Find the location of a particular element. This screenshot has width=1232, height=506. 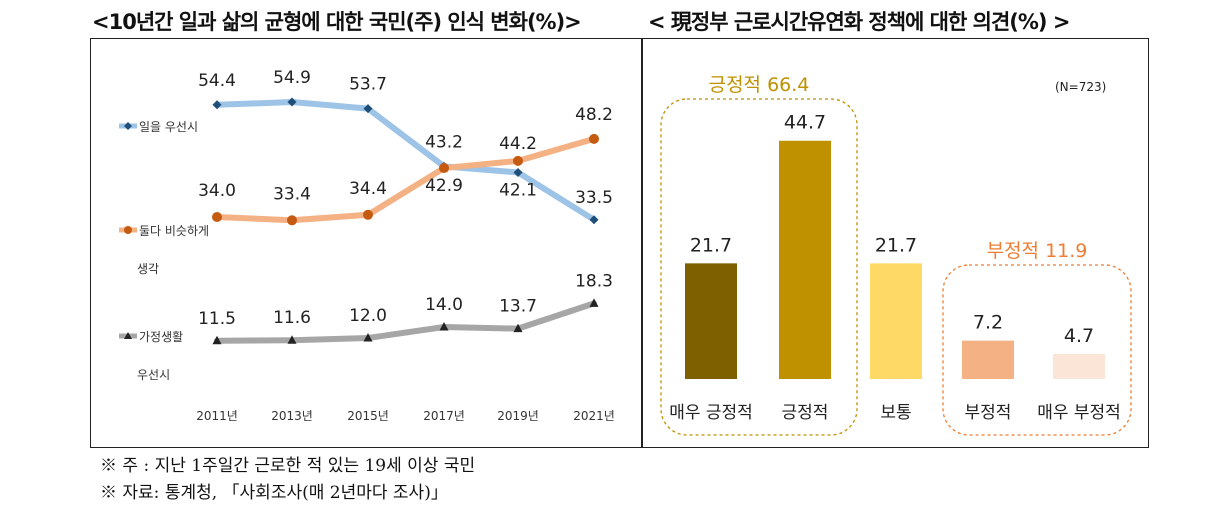

category-label: 긍정적 is located at coordinates (805, 413).